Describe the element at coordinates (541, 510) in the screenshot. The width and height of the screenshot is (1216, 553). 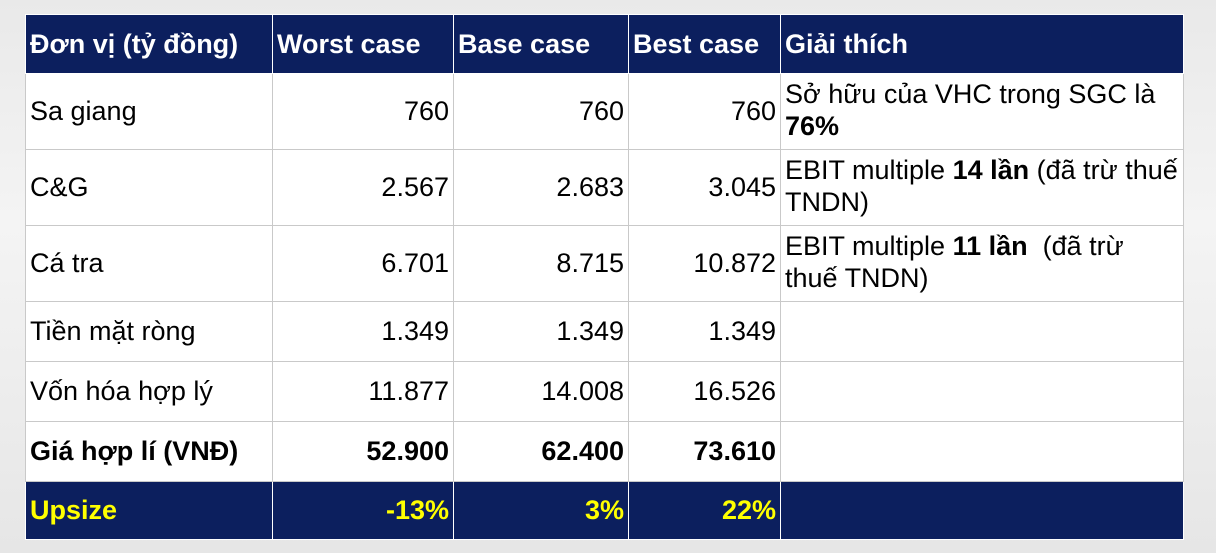
I see `value-cell: 3%` at that location.